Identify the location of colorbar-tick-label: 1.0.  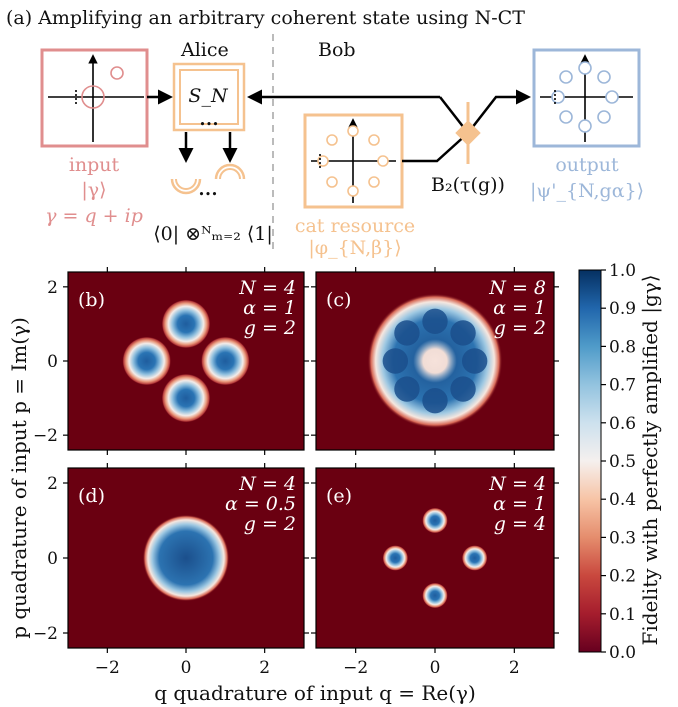
(622, 271).